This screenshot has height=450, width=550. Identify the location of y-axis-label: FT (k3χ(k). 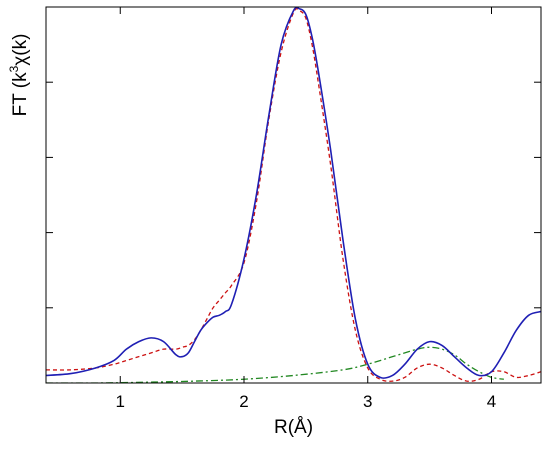
(19, 75).